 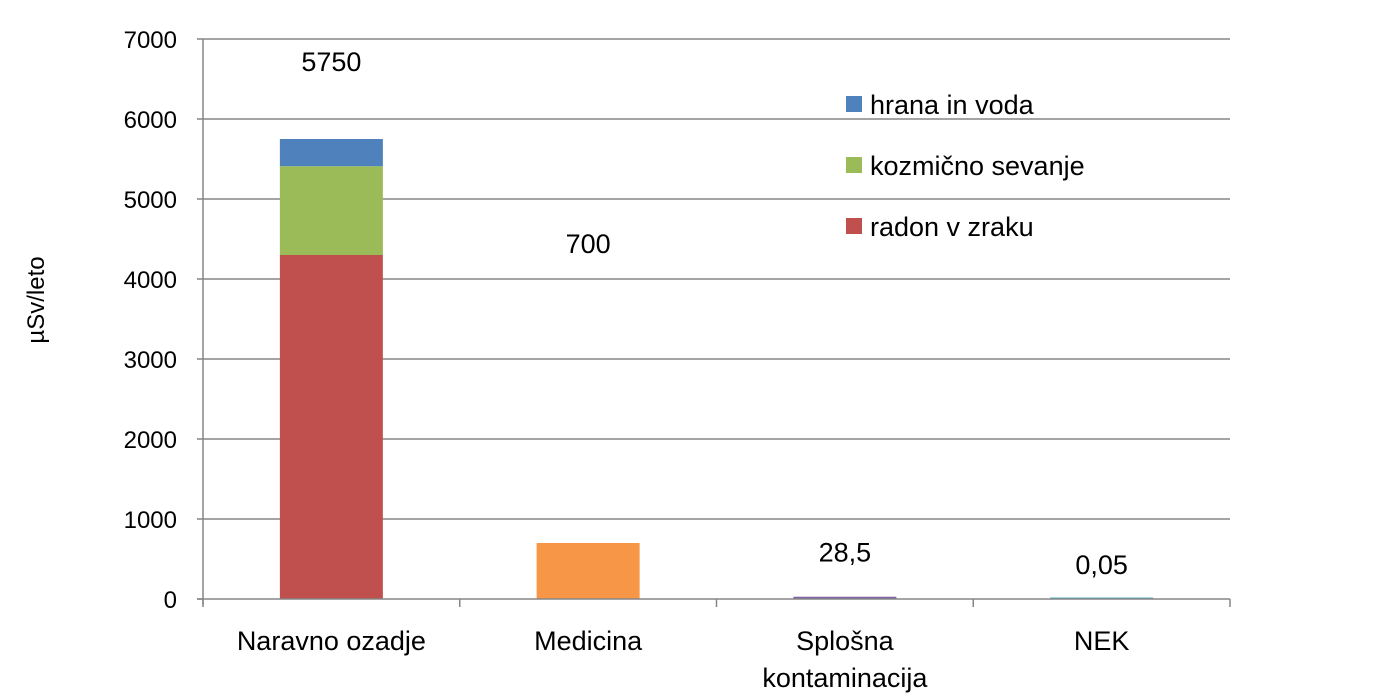 What do you see at coordinates (588, 641) in the screenshot?
I see `x-category-label: Medicina` at bounding box center [588, 641].